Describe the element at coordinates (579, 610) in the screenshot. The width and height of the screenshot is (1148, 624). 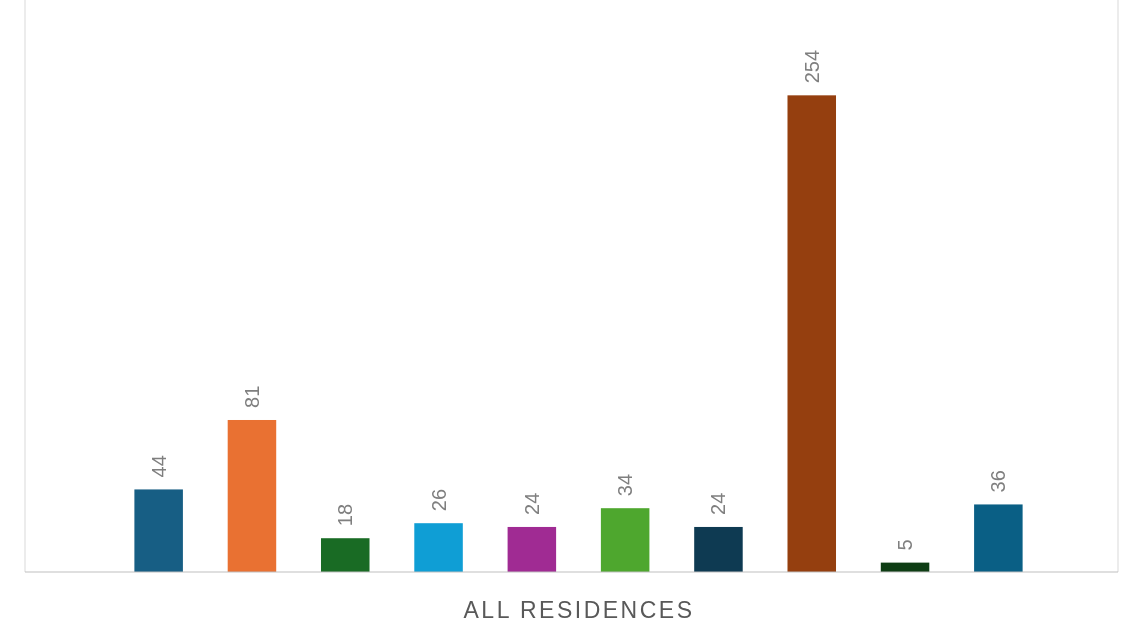
I see `x-axis-title: ALL RESIDENCES` at that location.